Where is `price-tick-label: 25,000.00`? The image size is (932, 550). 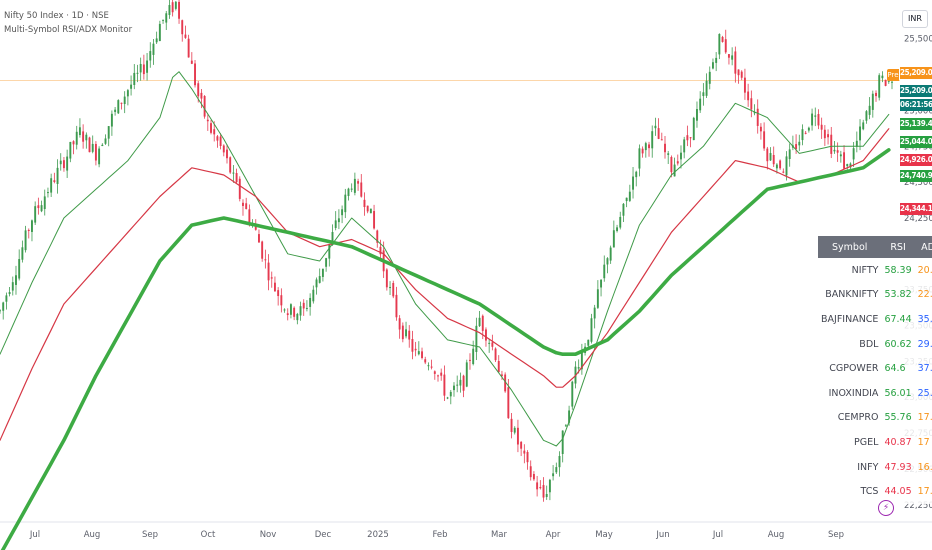 price-tick-label: 25,000.00 is located at coordinates (918, 111).